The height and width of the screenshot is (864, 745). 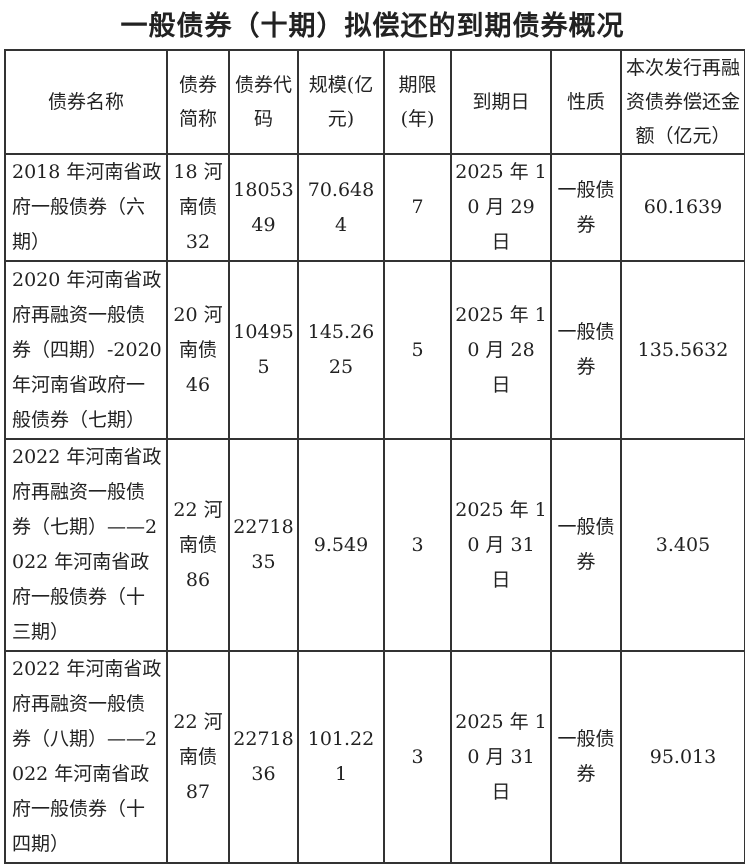 What do you see at coordinates (341, 102) in the screenshot?
I see `header-scale: 规模(亿元)` at bounding box center [341, 102].